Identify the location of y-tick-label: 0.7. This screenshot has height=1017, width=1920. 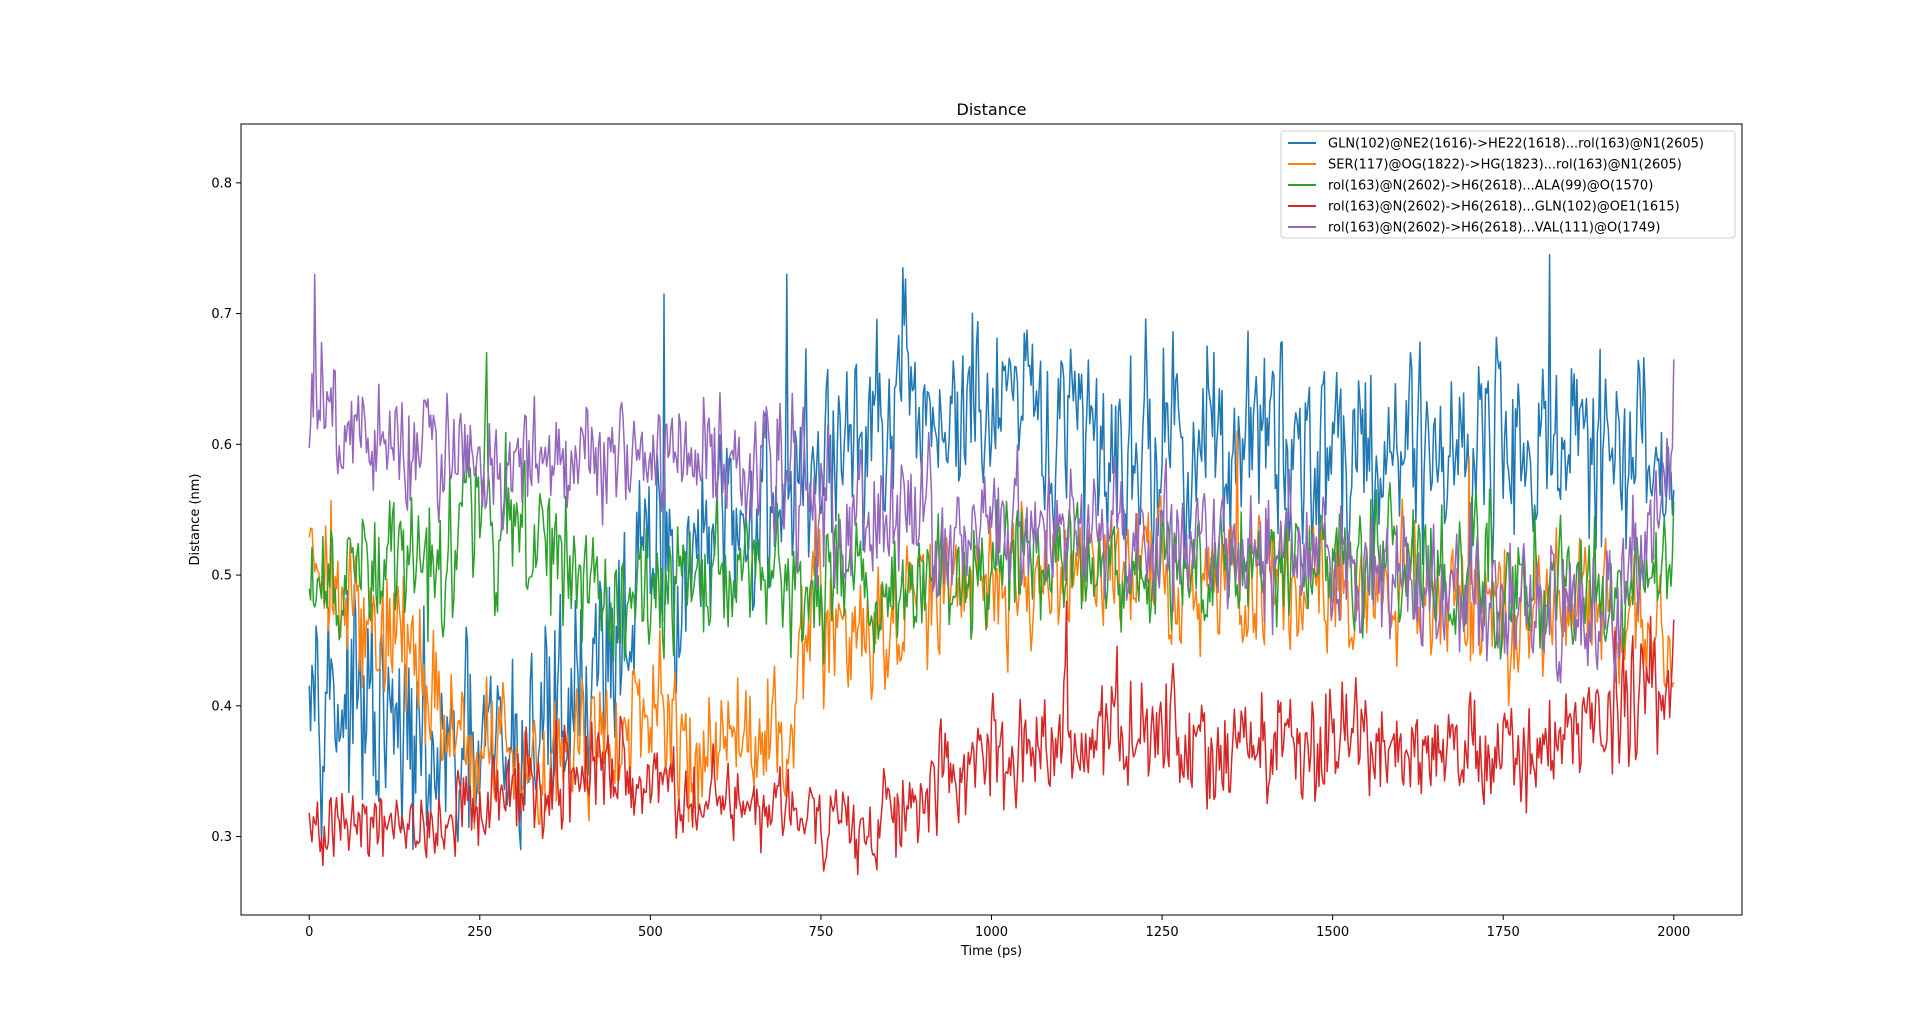
(221, 314).